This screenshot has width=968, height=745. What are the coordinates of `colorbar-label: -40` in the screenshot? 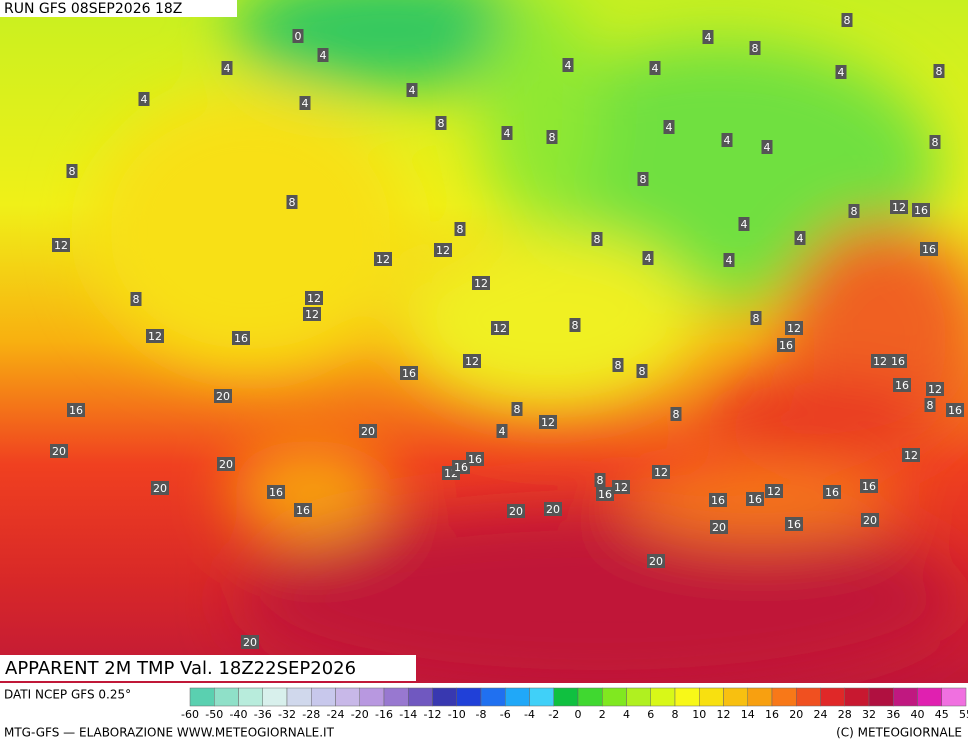 It's located at (239, 714).